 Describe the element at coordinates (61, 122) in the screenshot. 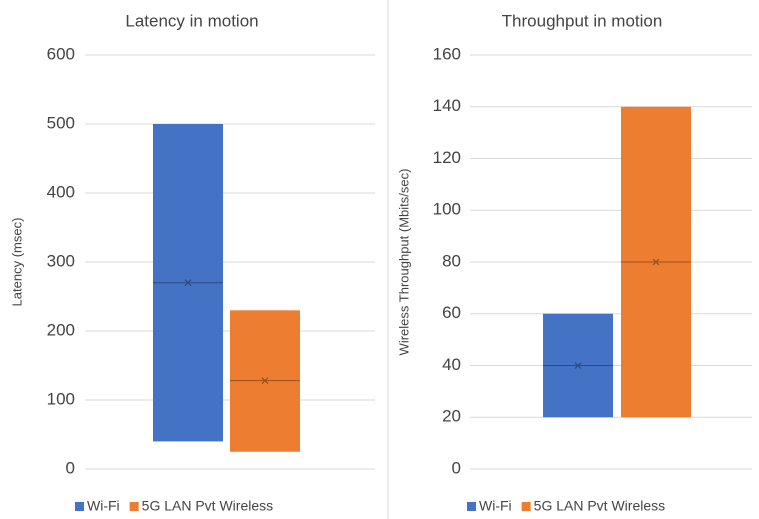

I see `y-tick-label: 500` at that location.